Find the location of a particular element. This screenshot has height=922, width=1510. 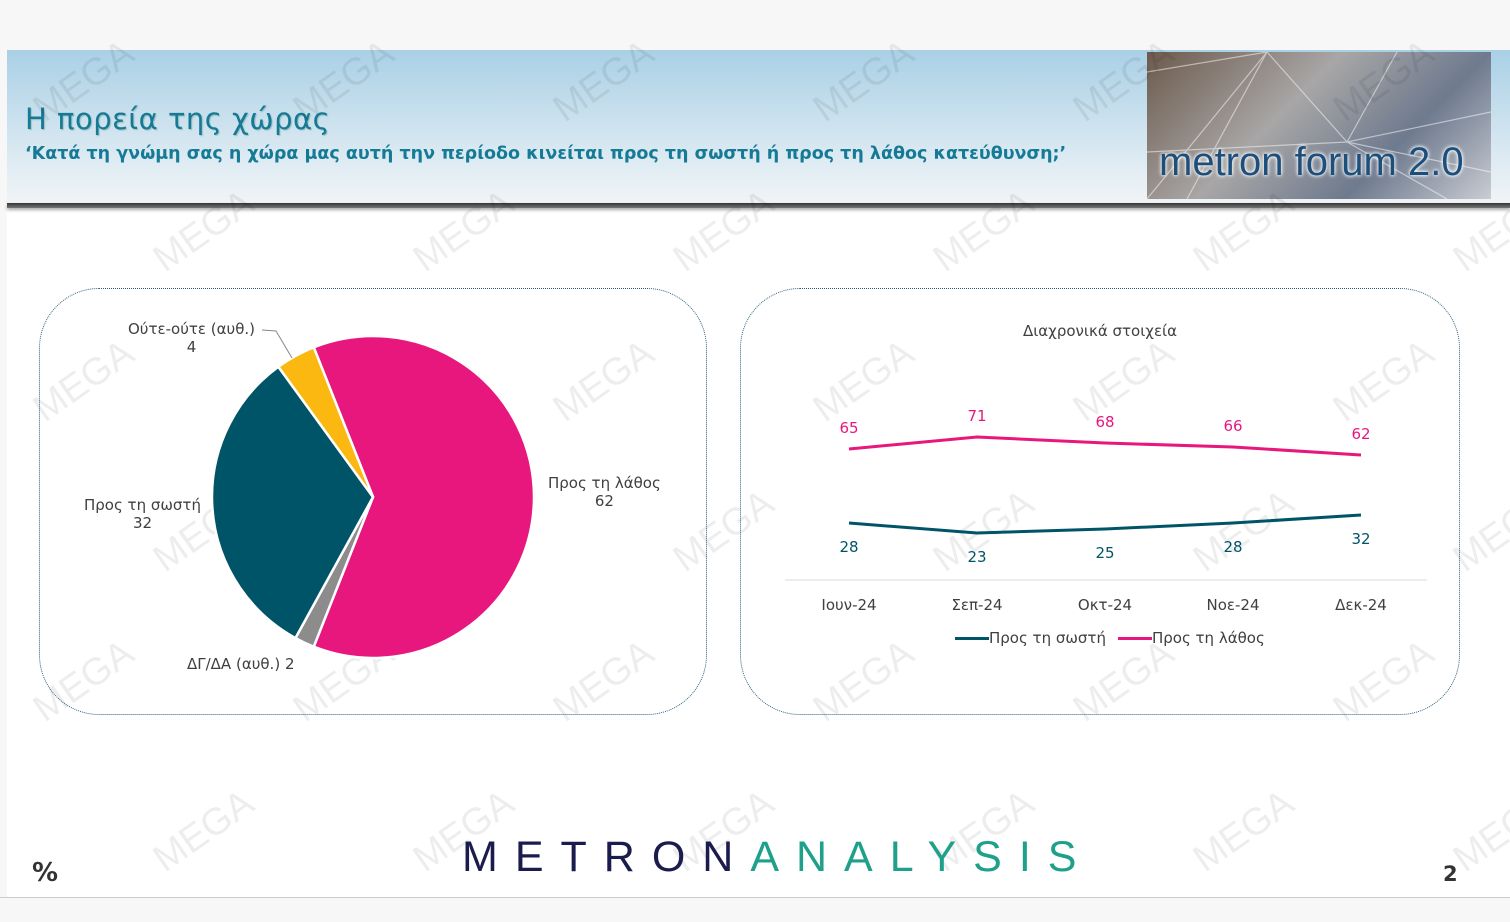

x-tick-label: Ιουν-24 is located at coordinates (848, 605).